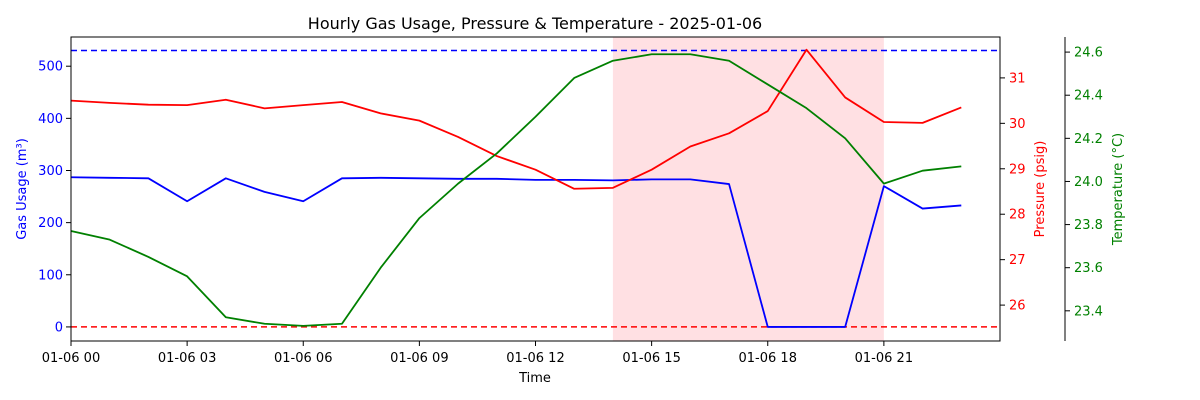 Image resolution: width=1200 pixels, height=400 pixels. What do you see at coordinates (50, 67) in the screenshot?
I see `y-tick-label-usage: 500` at bounding box center [50, 67].